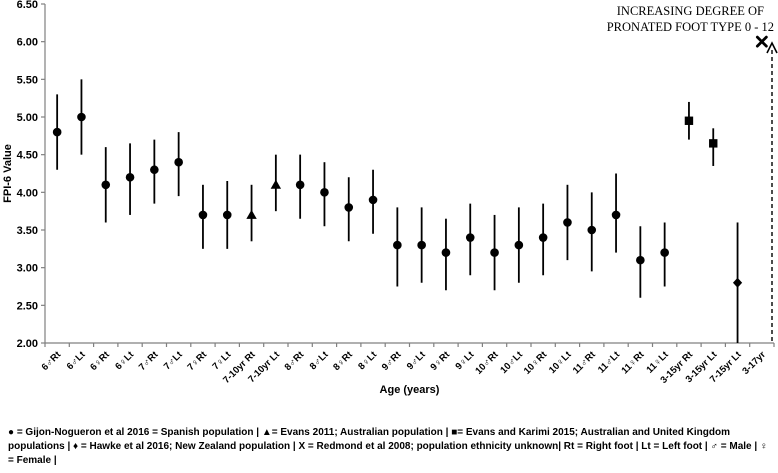  What do you see at coordinates (27, 344) in the screenshot?
I see `y-tick-label: 2.00` at bounding box center [27, 344].